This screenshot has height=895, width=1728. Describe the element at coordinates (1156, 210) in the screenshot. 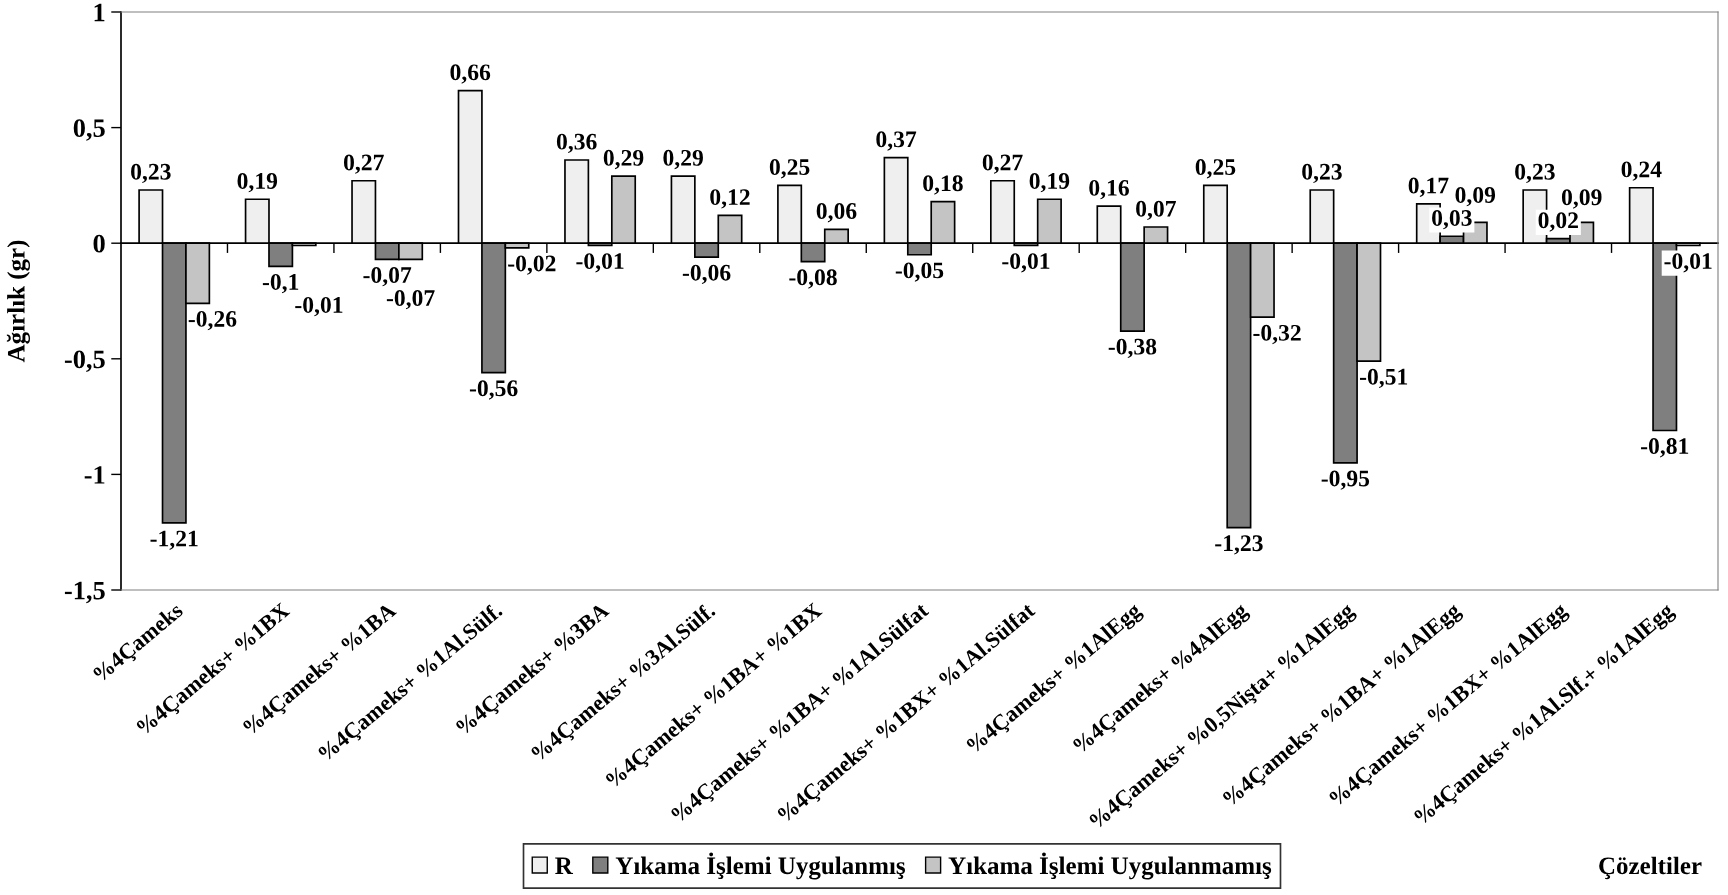

I see `data-label: 0,07` at that location.